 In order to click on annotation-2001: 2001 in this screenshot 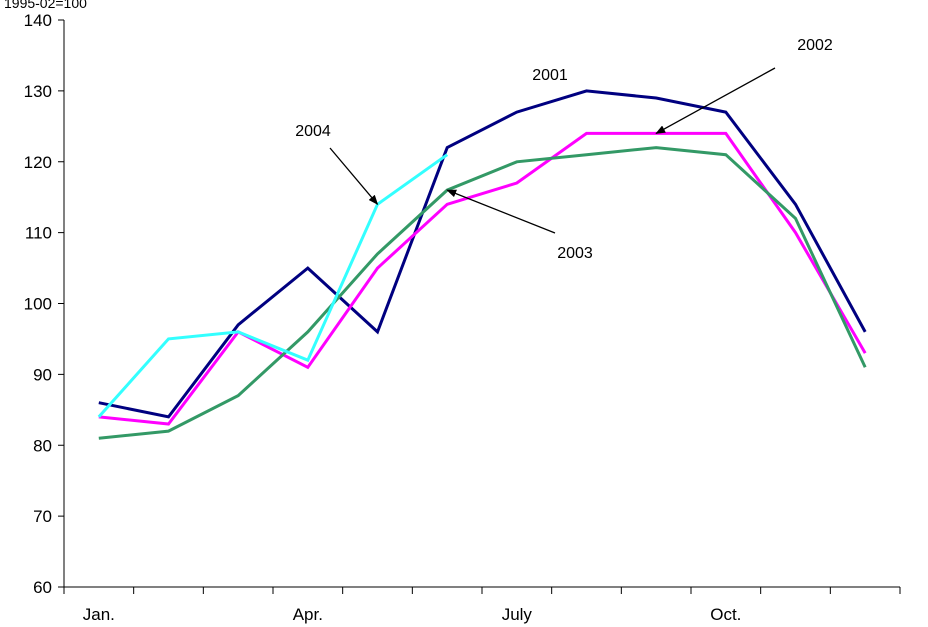, I will do `click(550, 75)`.